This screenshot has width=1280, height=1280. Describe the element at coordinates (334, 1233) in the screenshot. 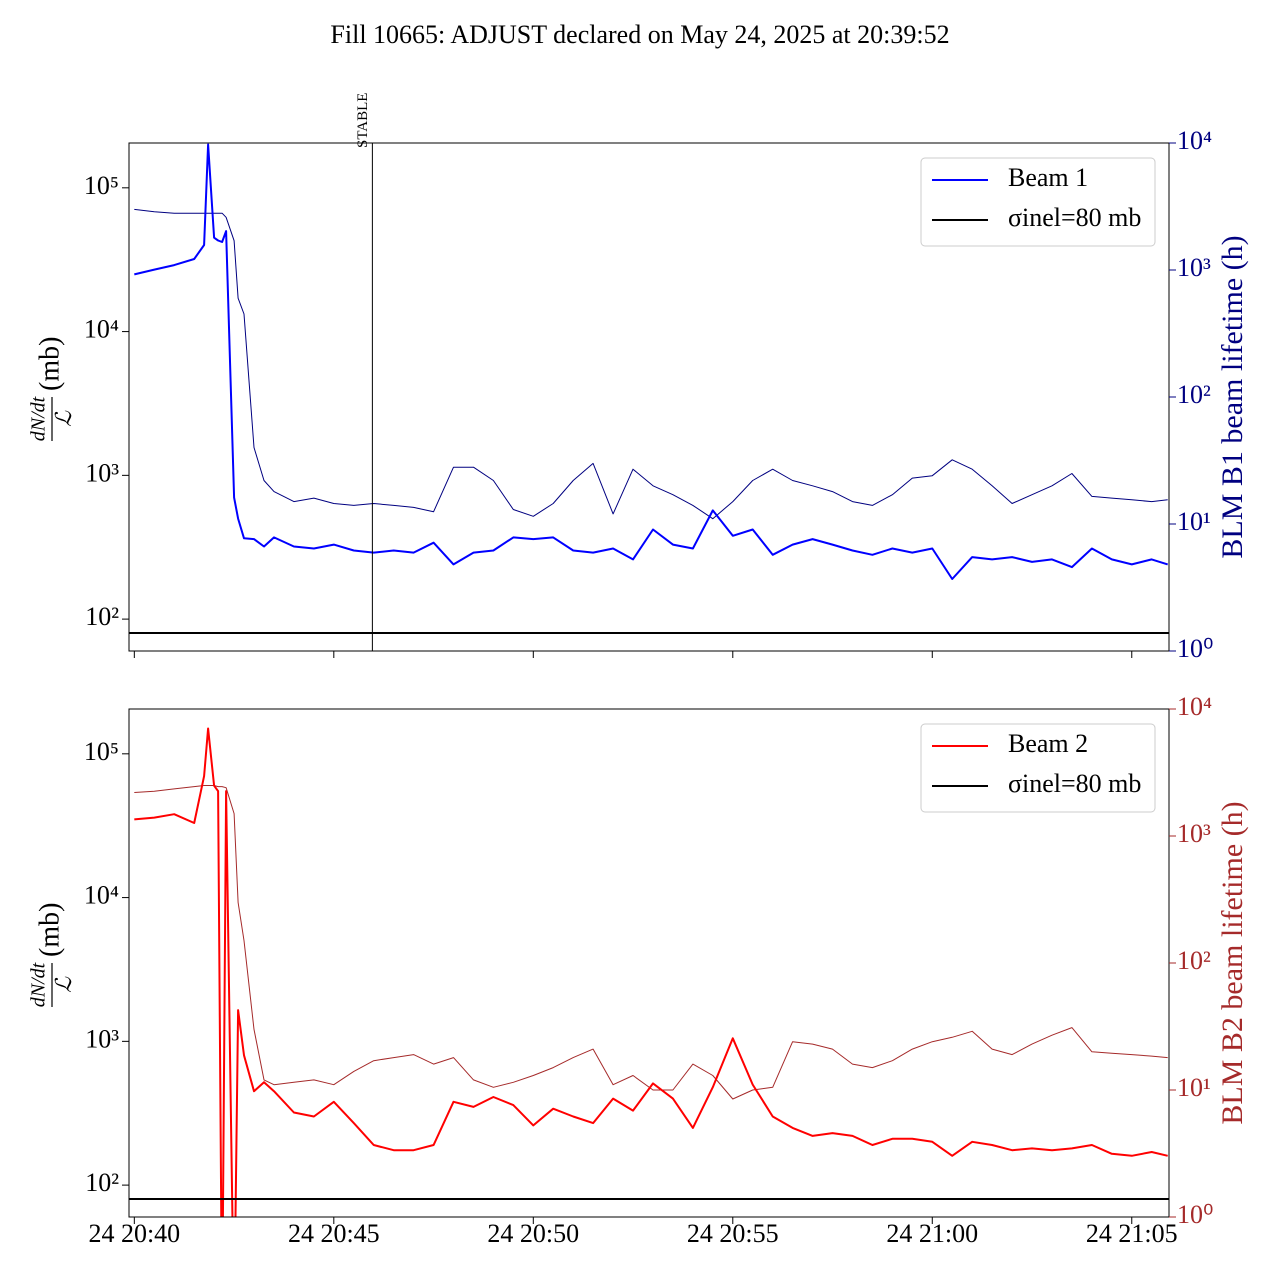

I see `x-tick-label: 24 20:45` at that location.